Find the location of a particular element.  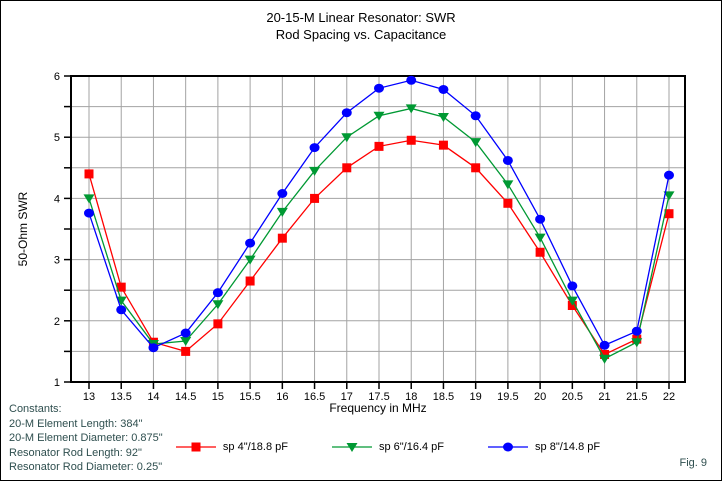

svg-text: 21 is located at coordinates (604, 397).